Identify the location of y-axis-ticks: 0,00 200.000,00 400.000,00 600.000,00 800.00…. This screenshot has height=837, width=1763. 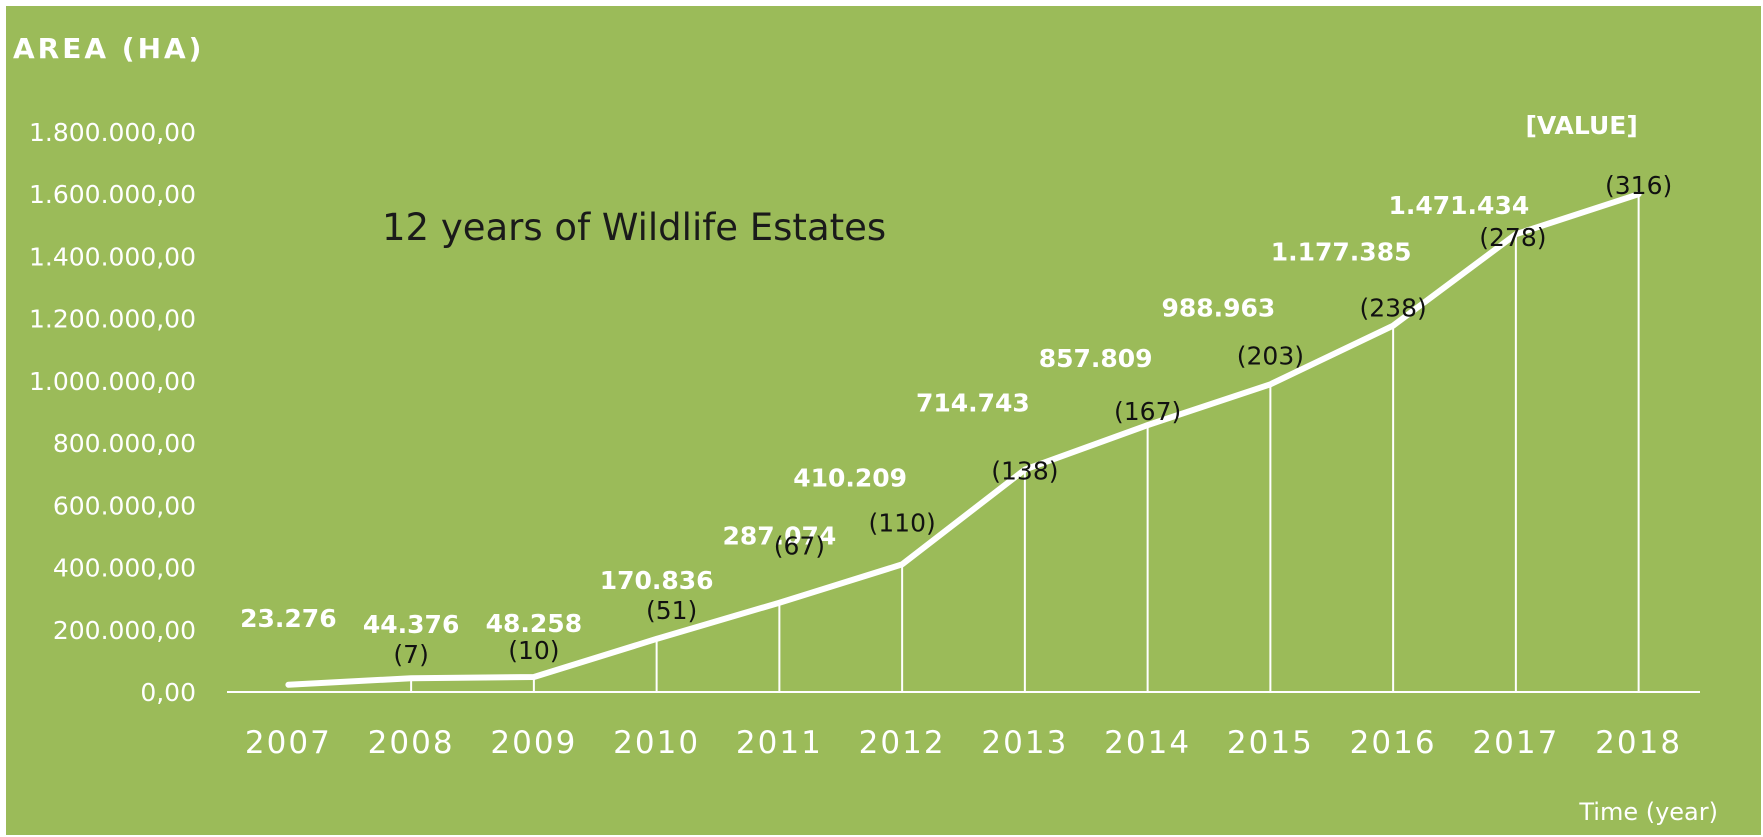
(112, 412).